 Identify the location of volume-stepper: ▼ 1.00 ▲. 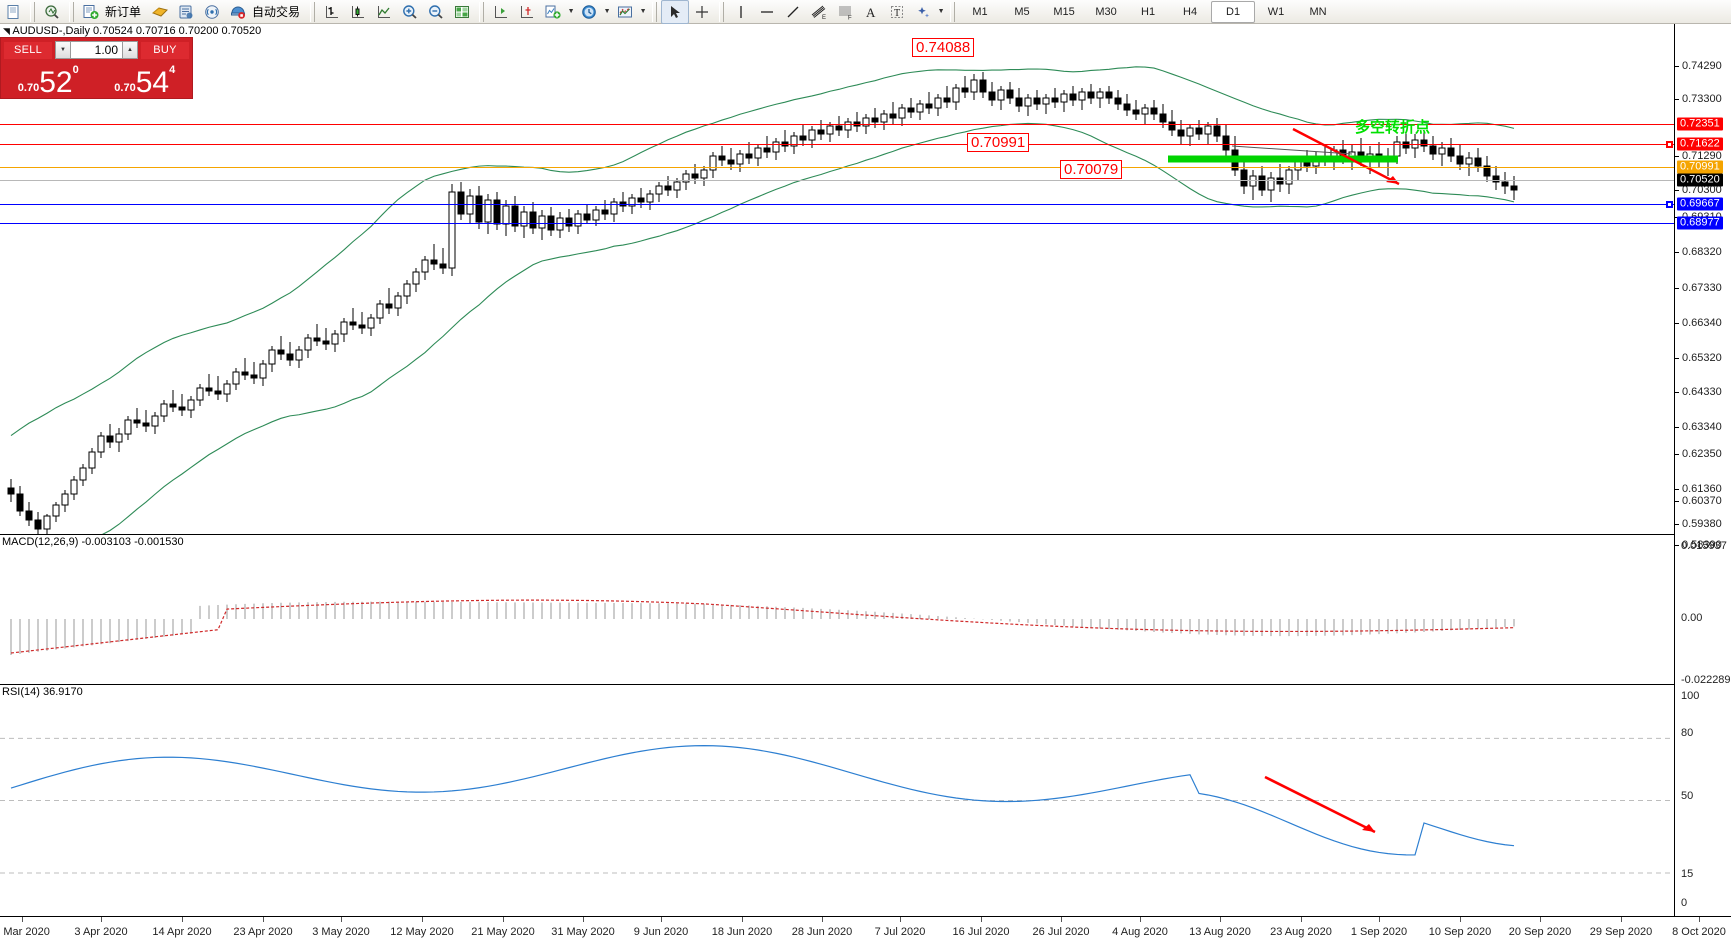
(96, 50).